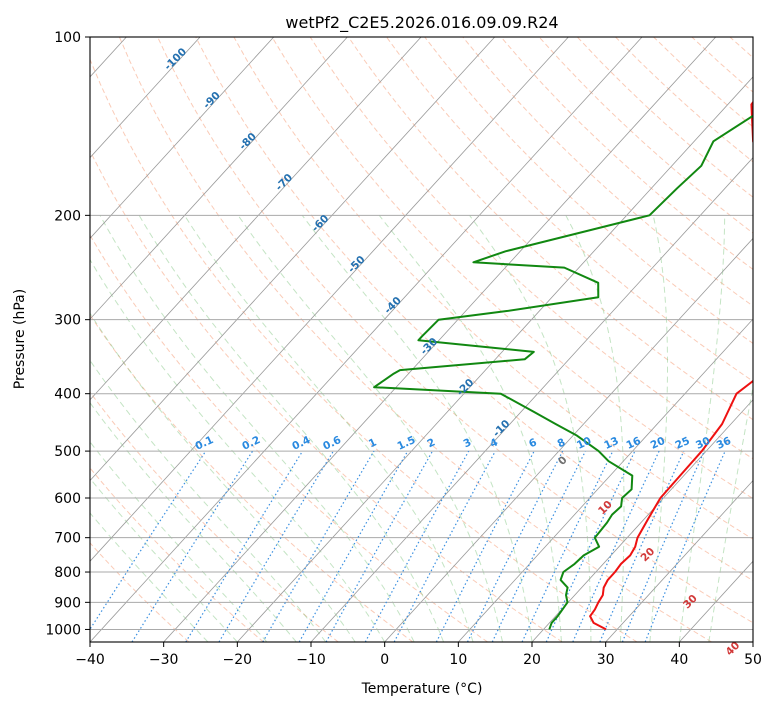  Describe the element at coordinates (164, 660) in the screenshot. I see `x-tick-label: −30` at that location.